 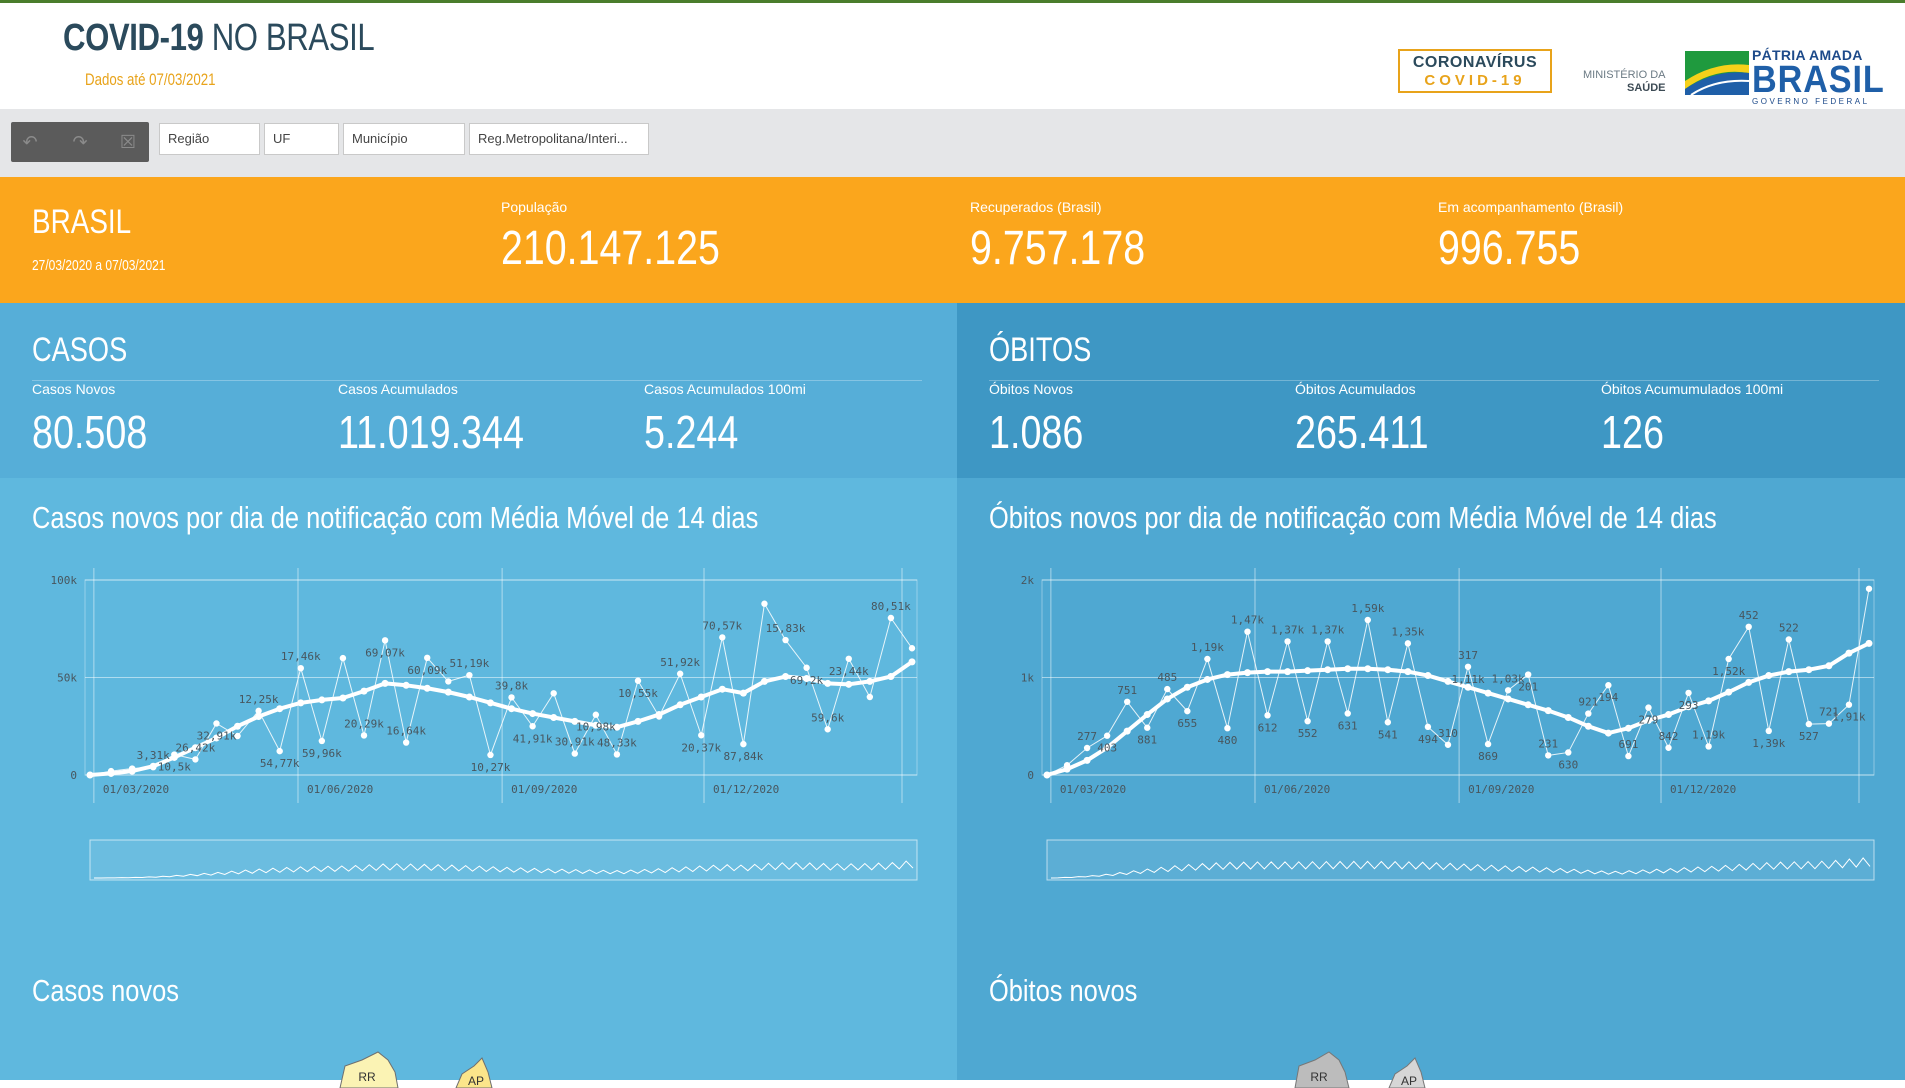 I want to click on filter-uf: UF, so click(x=301, y=139).